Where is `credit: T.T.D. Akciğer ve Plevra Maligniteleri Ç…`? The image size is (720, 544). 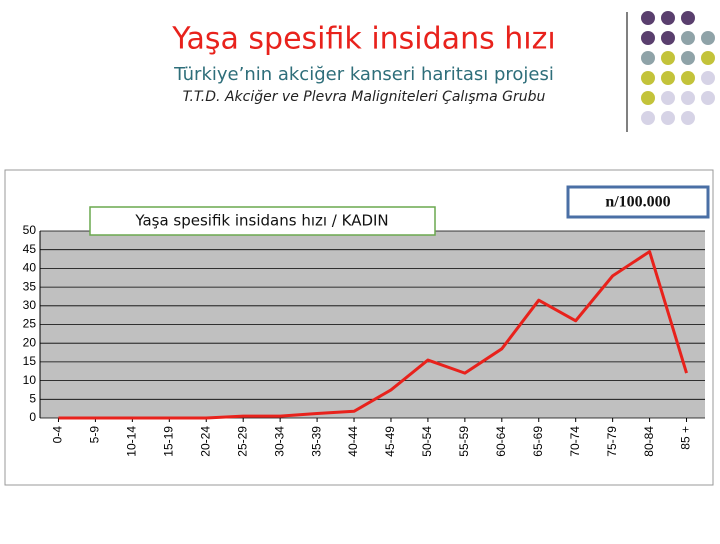
credit: T.T.D. Akciğer ve Plevra Maligniteleri Ç… is located at coordinates (364, 97).